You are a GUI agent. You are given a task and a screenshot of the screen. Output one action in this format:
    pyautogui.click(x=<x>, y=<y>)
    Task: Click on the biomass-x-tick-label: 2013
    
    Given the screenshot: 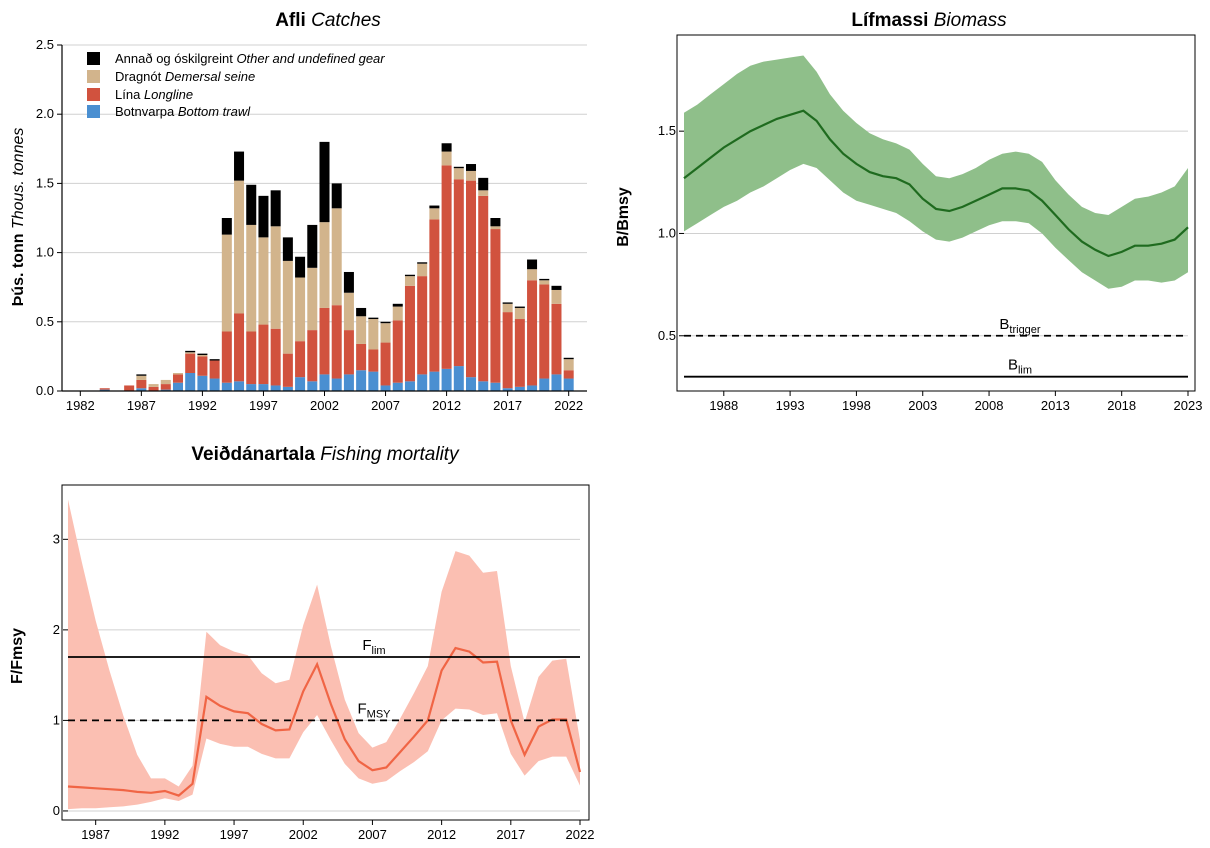 What is the action you would take?
    pyautogui.click(x=1055, y=405)
    